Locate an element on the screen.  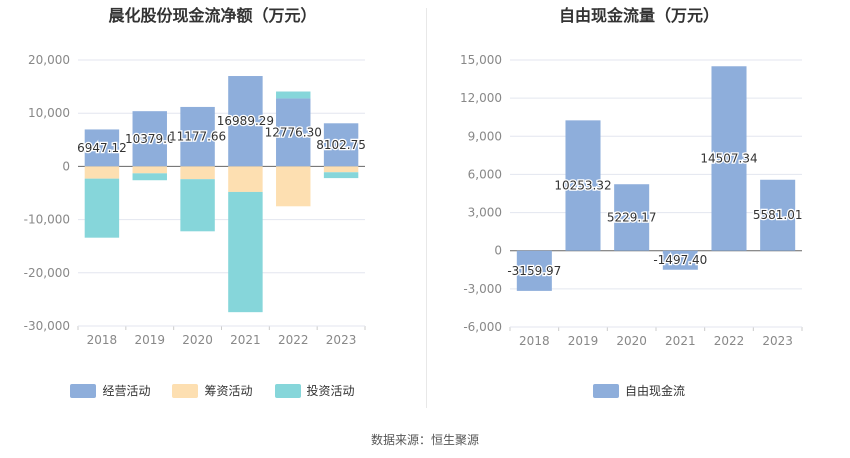
data-label: 5581.01 is located at coordinates (778, 215).